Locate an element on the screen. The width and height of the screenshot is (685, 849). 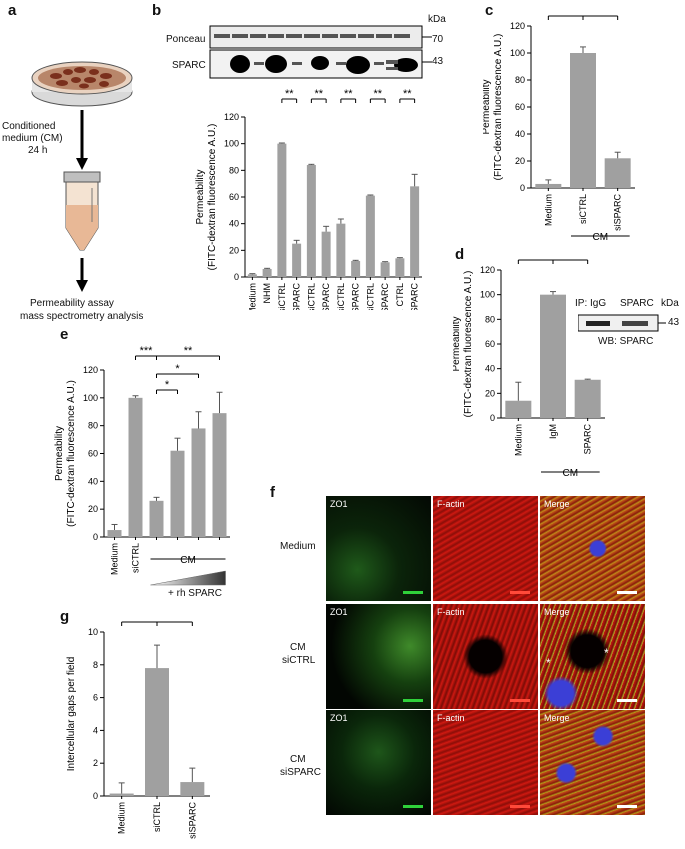
row-label-cm-sictrl-2: siCTRL is located at coordinates (299, 660).